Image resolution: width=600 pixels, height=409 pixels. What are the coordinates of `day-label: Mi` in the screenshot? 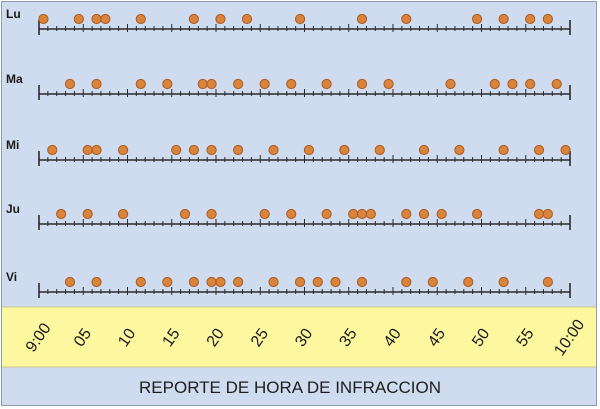 It's located at (12, 145).